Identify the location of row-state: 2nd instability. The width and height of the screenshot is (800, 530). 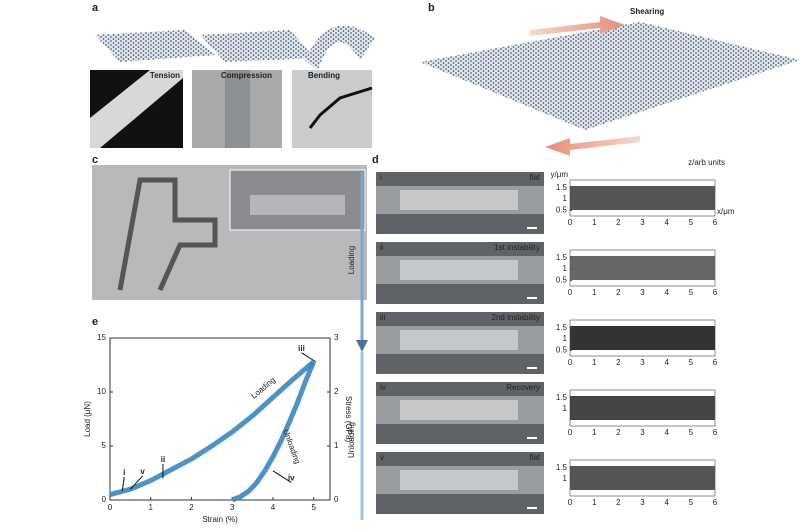
(516, 317).